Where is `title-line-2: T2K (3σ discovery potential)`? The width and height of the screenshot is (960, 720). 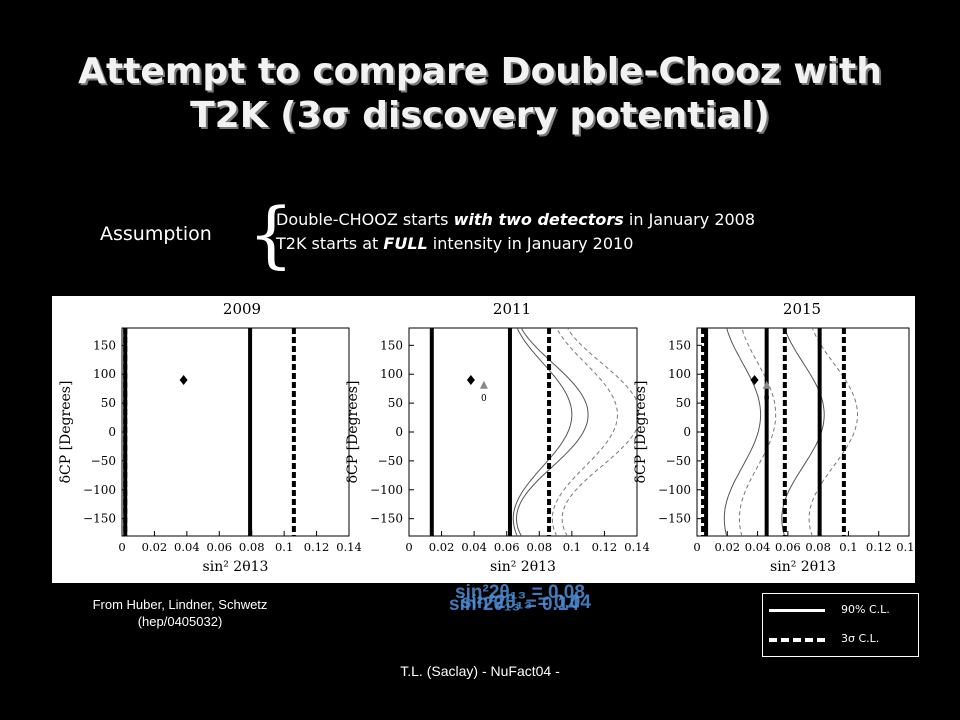 title-line-2: T2K (3σ discovery potential) is located at coordinates (480, 115).